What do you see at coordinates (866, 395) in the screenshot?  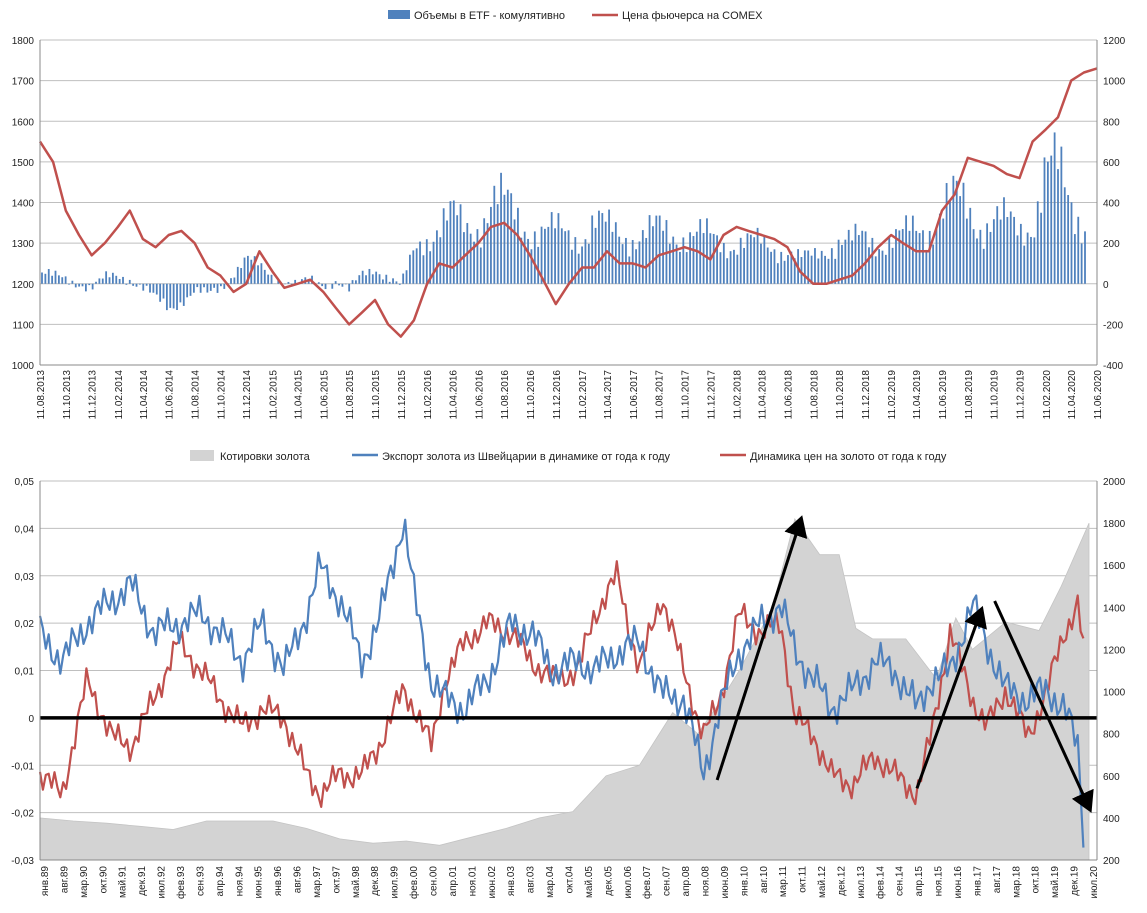 I see `chart1-x-tick-label: 11.12.2018` at bounding box center [866, 395].